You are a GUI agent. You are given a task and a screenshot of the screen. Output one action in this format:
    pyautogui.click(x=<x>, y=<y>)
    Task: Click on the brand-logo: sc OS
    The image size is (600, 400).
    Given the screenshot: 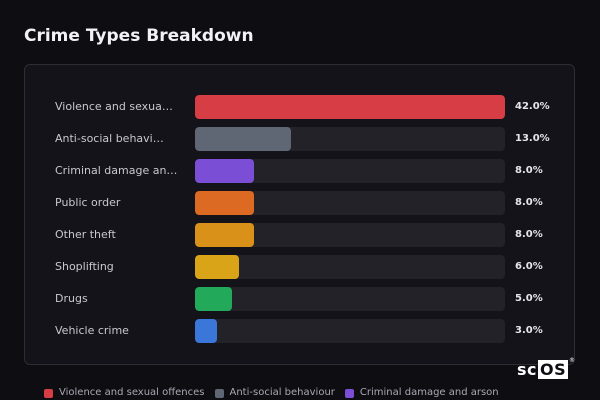 What is the action you would take?
    pyautogui.click(x=543, y=369)
    